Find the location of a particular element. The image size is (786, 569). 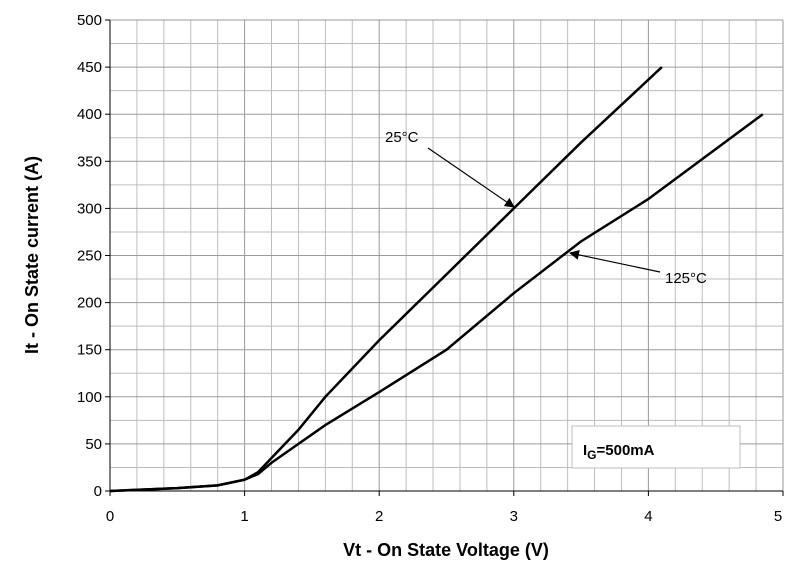

condition-suffix: =500mA is located at coordinates (626, 450).